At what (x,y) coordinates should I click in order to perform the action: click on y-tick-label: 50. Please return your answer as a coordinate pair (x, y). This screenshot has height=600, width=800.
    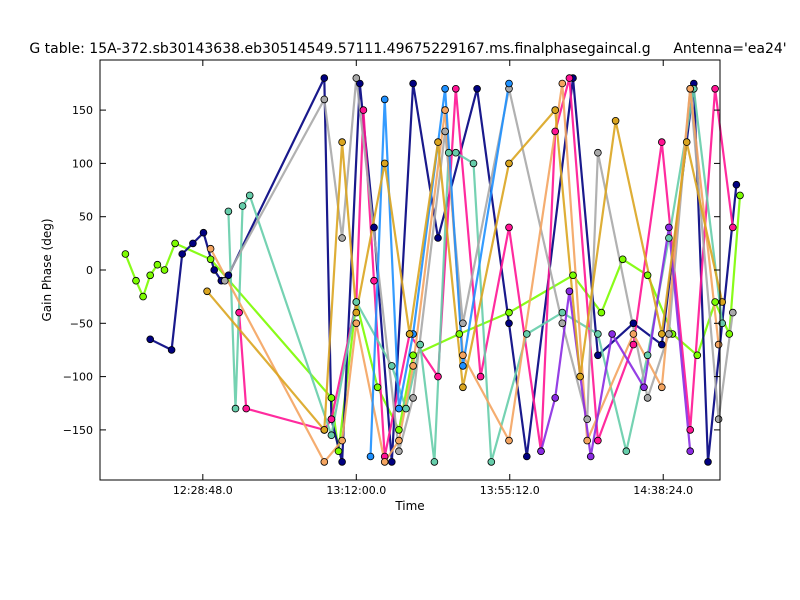
    Looking at the image, I should click on (86, 217).